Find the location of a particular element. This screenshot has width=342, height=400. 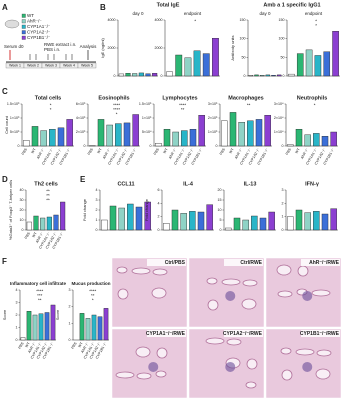

x-tick-label: PBS is located at coordinates (24, 151).